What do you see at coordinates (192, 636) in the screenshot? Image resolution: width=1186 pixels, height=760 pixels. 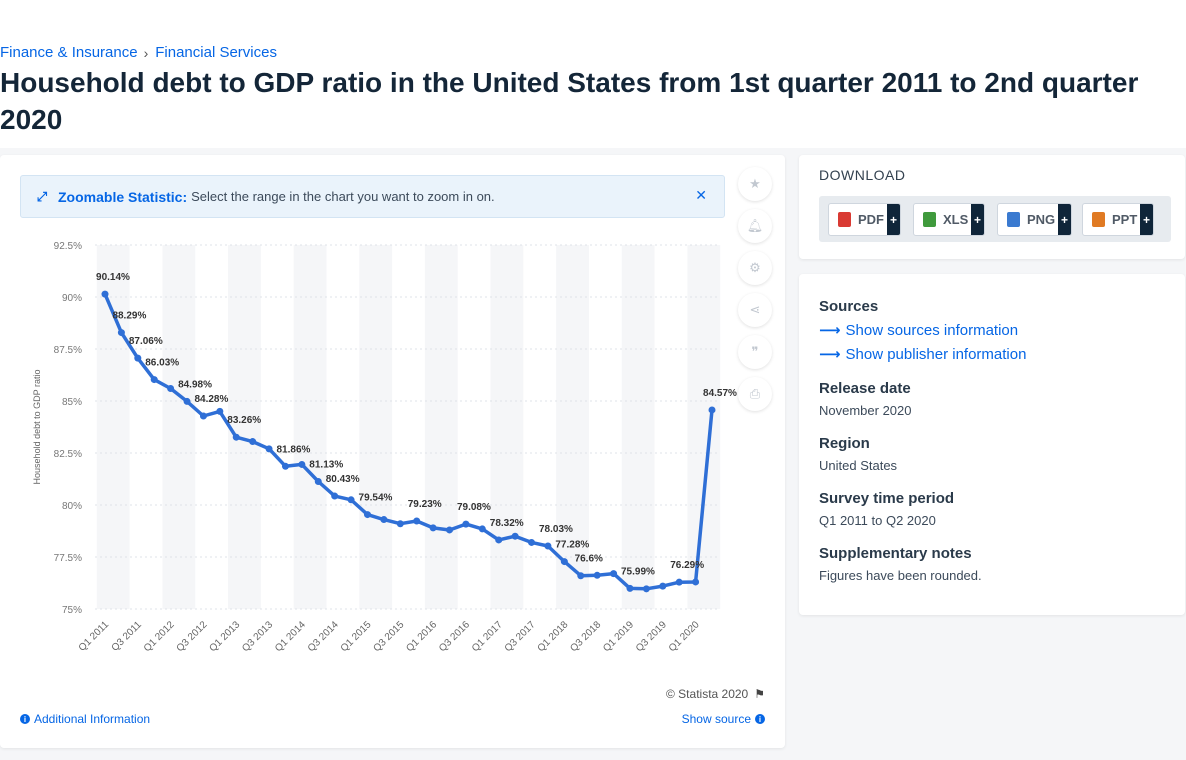 I see `x-tick-label: Q3 2012` at bounding box center [192, 636].